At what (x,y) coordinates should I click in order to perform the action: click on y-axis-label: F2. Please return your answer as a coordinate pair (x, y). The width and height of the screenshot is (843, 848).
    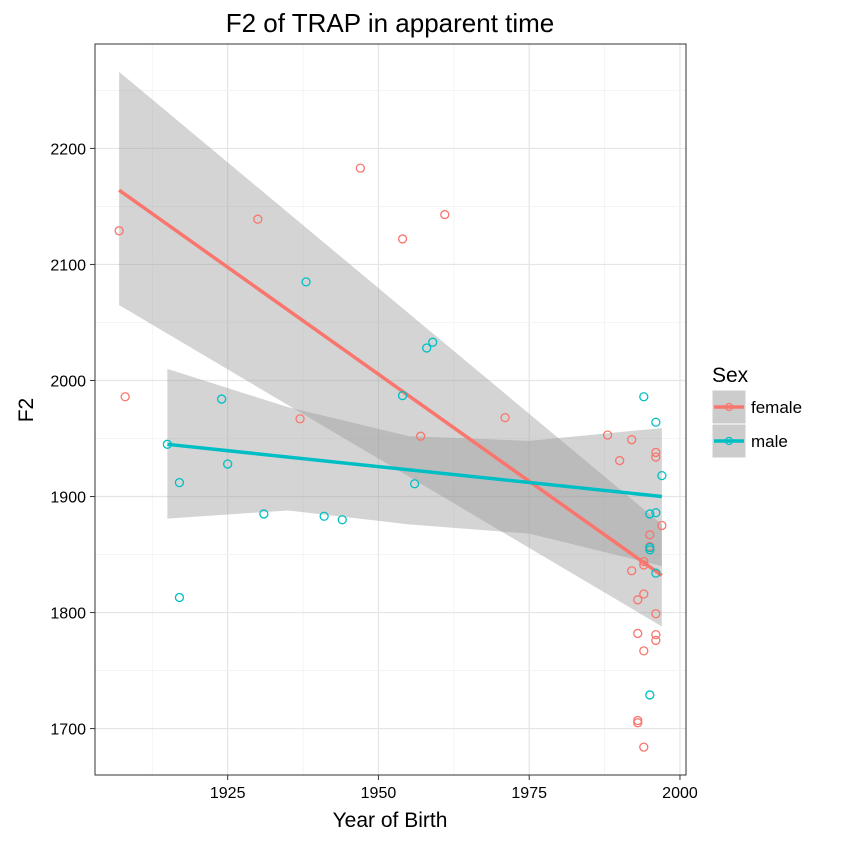
    Looking at the image, I should click on (26, 410).